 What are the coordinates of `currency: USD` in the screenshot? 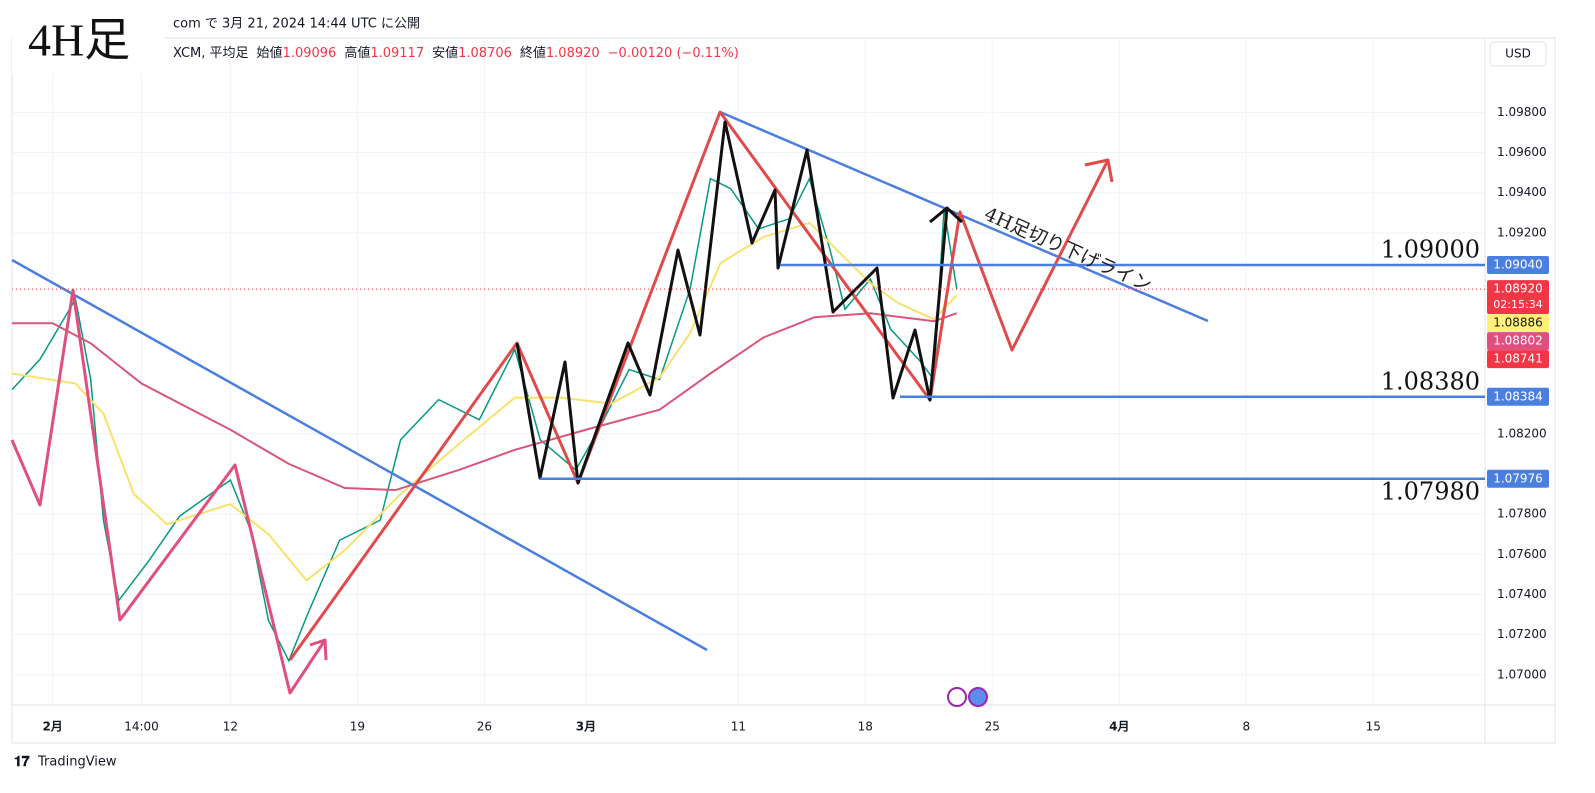 It's located at (1518, 54).